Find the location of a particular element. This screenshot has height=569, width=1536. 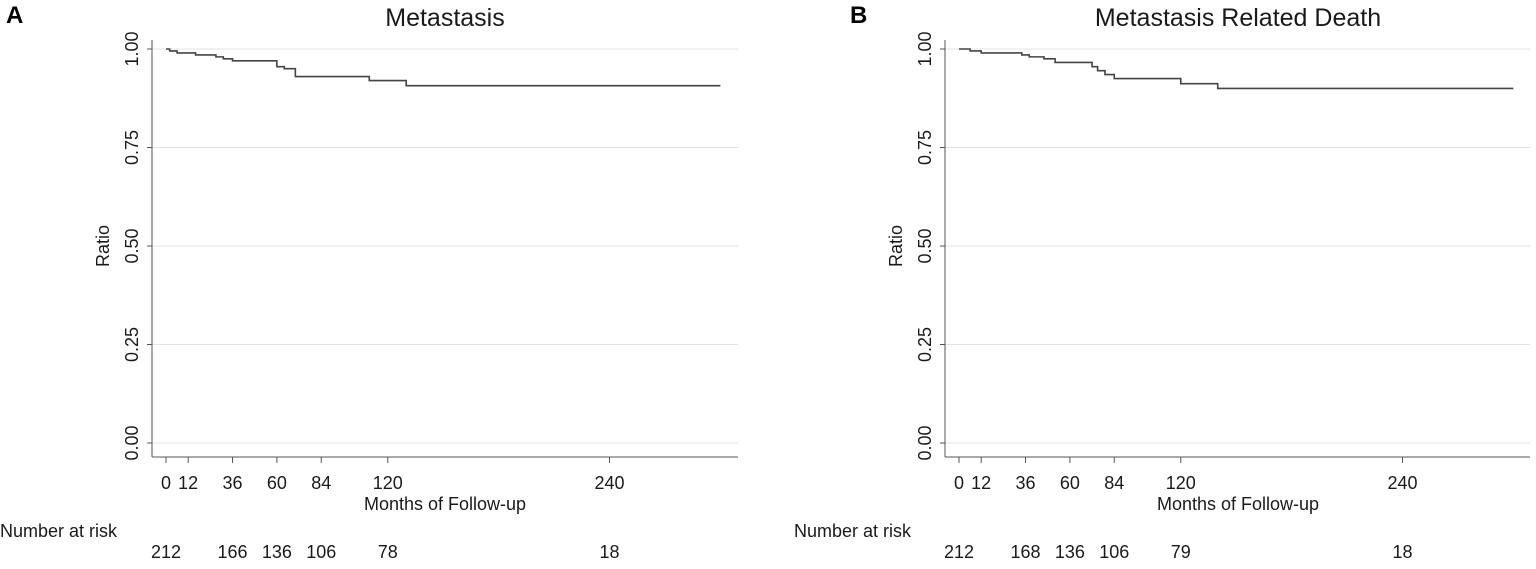

chart-title: Metastasis Related Death is located at coordinates (1238, 18).